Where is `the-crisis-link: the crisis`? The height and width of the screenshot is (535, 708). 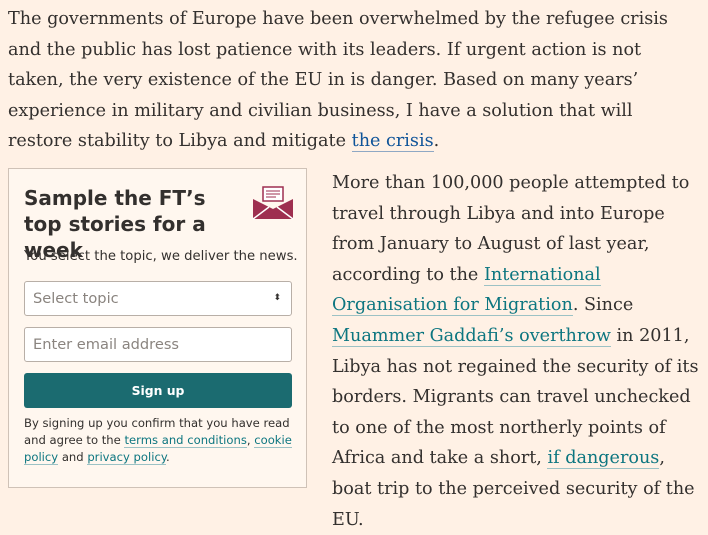 the-crisis-link: the crisis is located at coordinates (393, 141).